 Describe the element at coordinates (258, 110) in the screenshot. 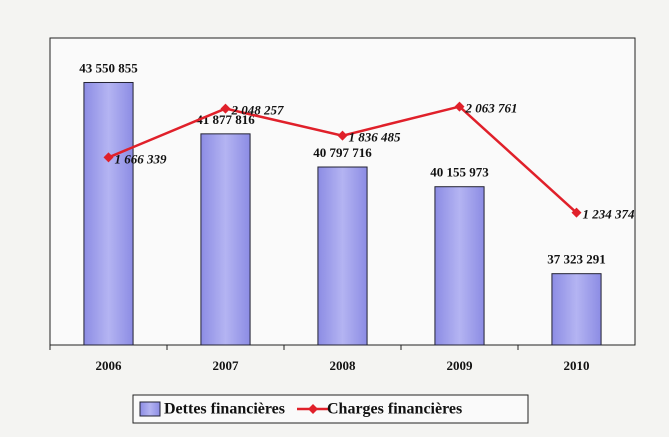

I see `line-value-label: 2 048 257` at that location.